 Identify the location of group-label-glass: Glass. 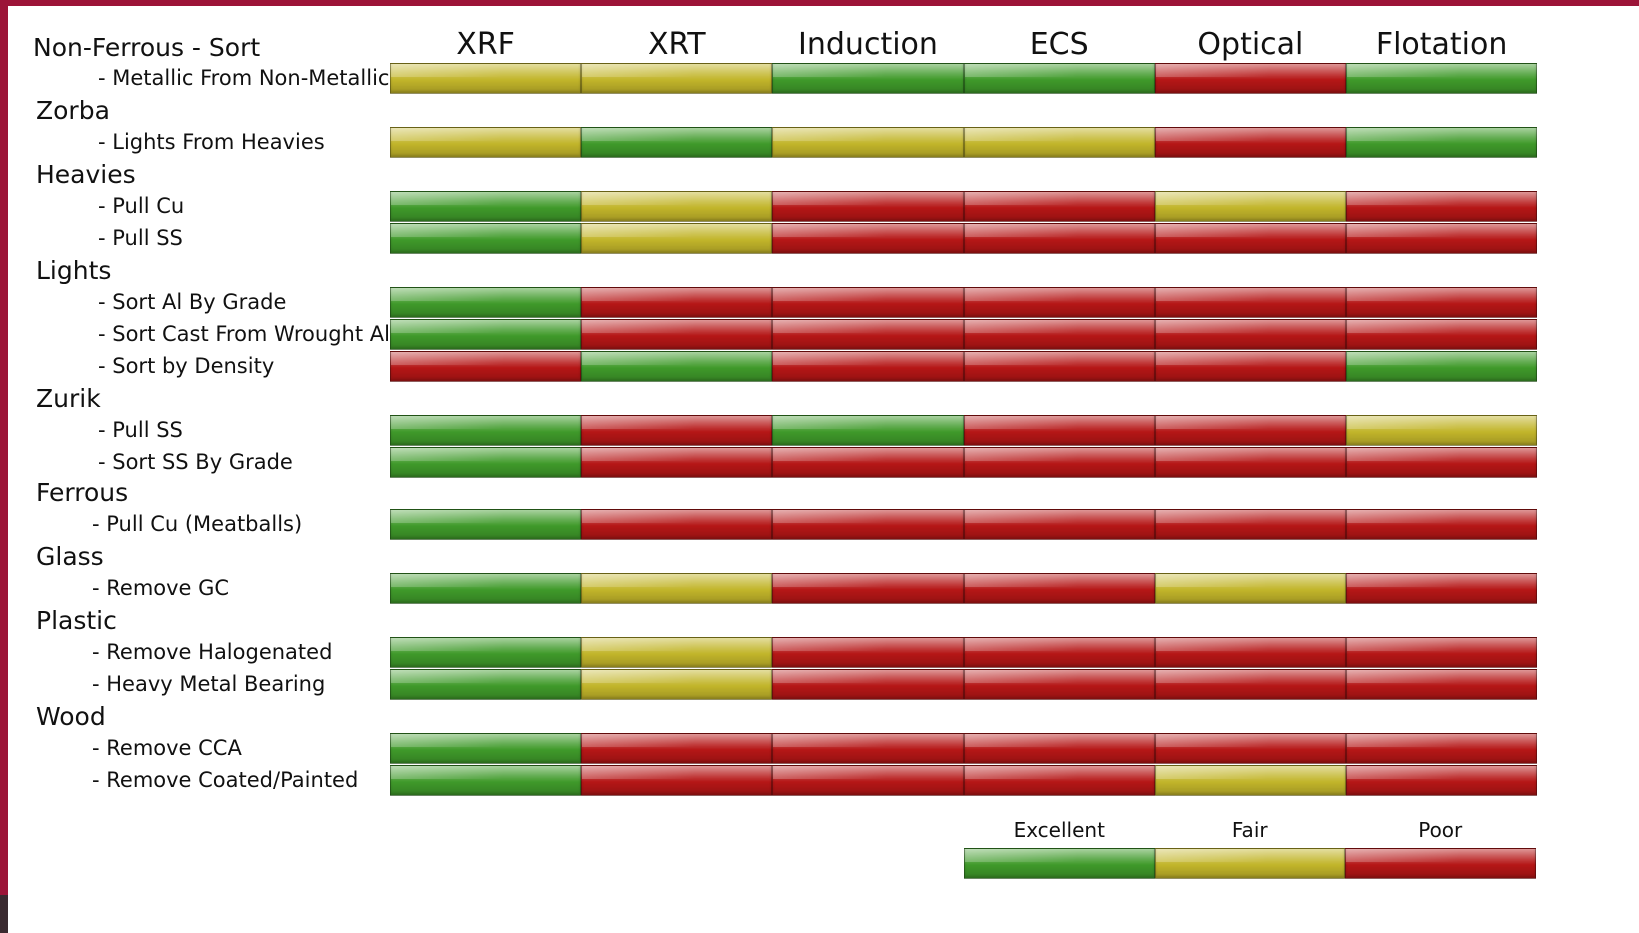
(70, 556).